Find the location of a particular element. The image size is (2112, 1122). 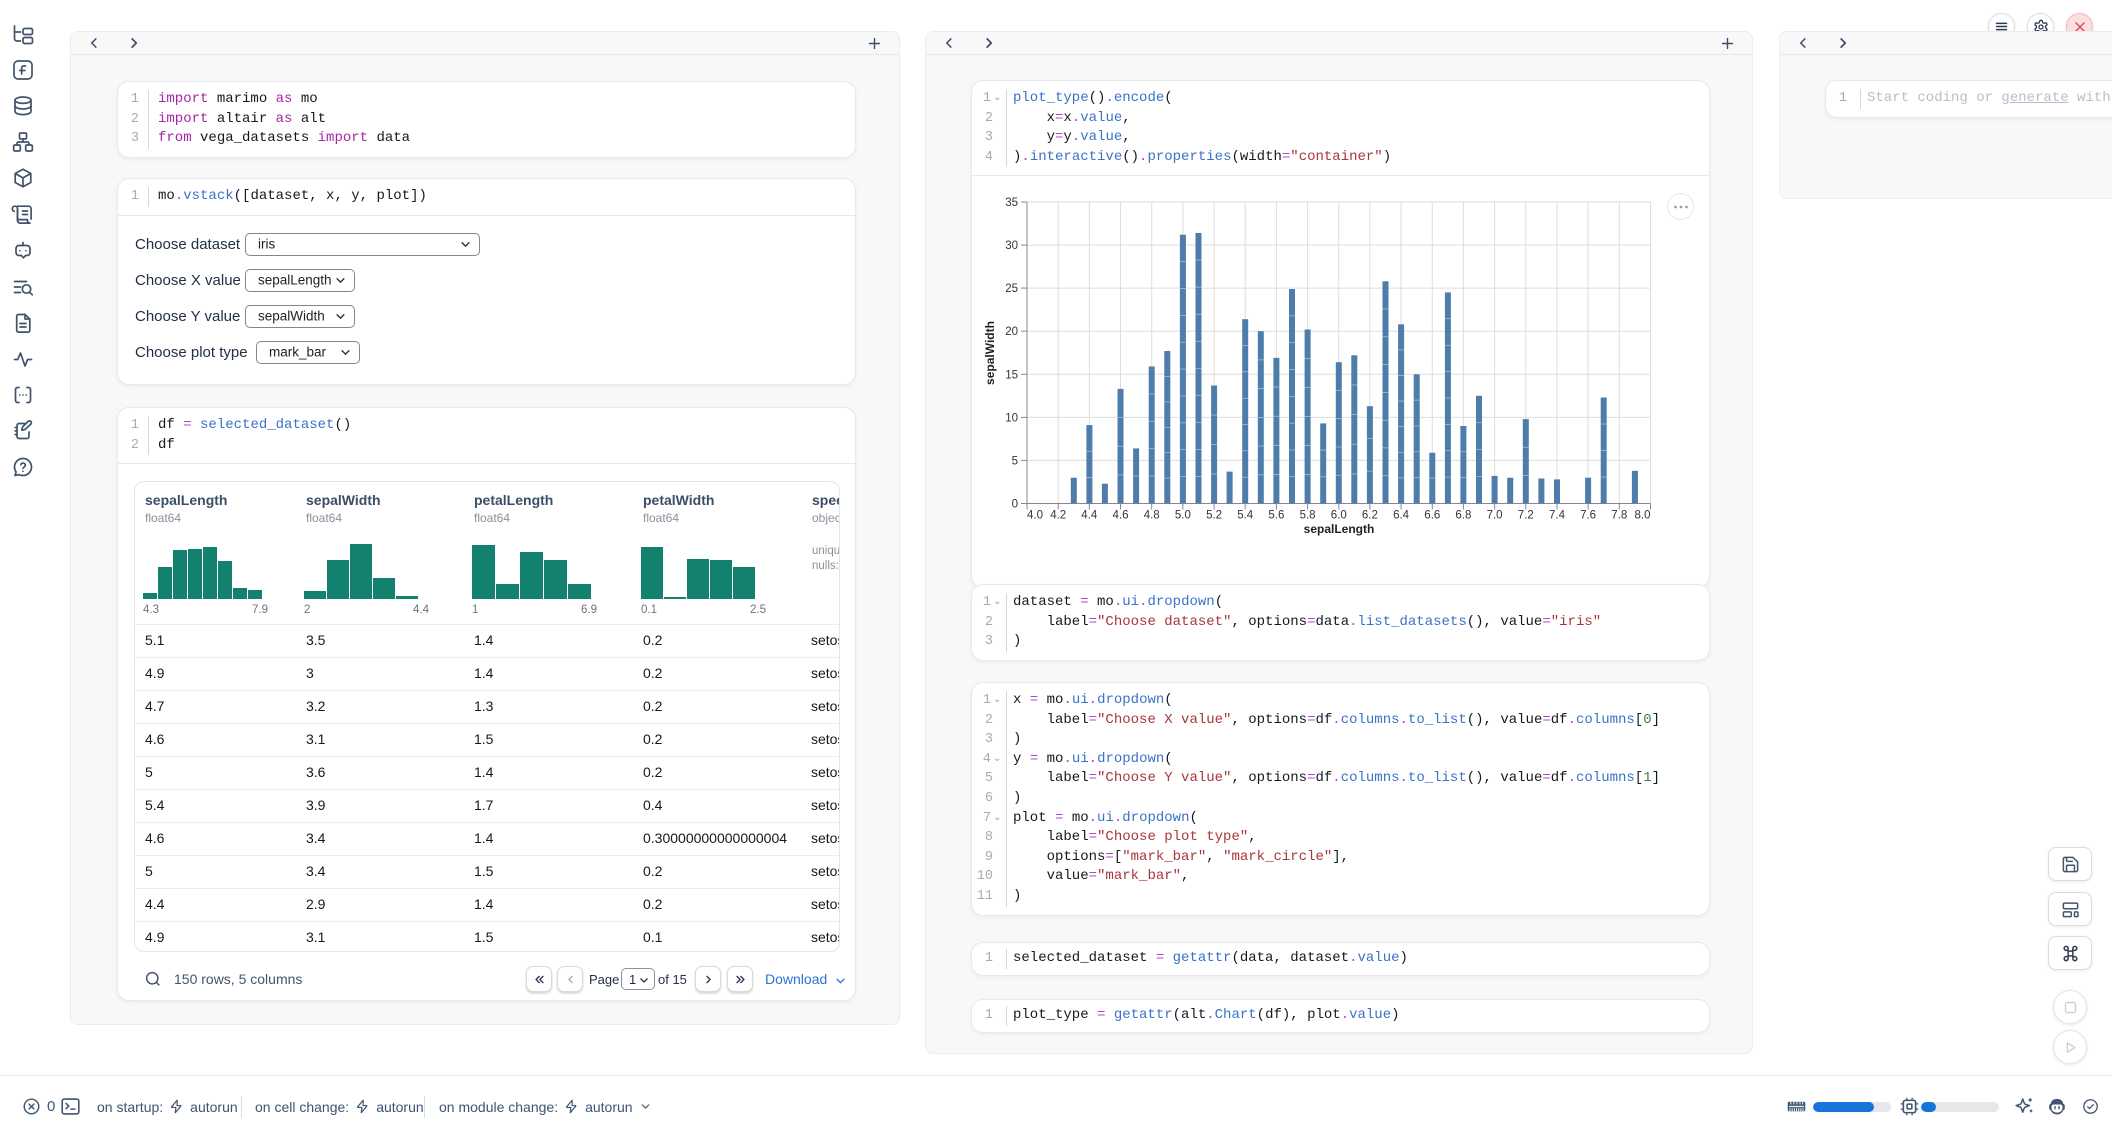

svg-text: 30 is located at coordinates (1011, 246).